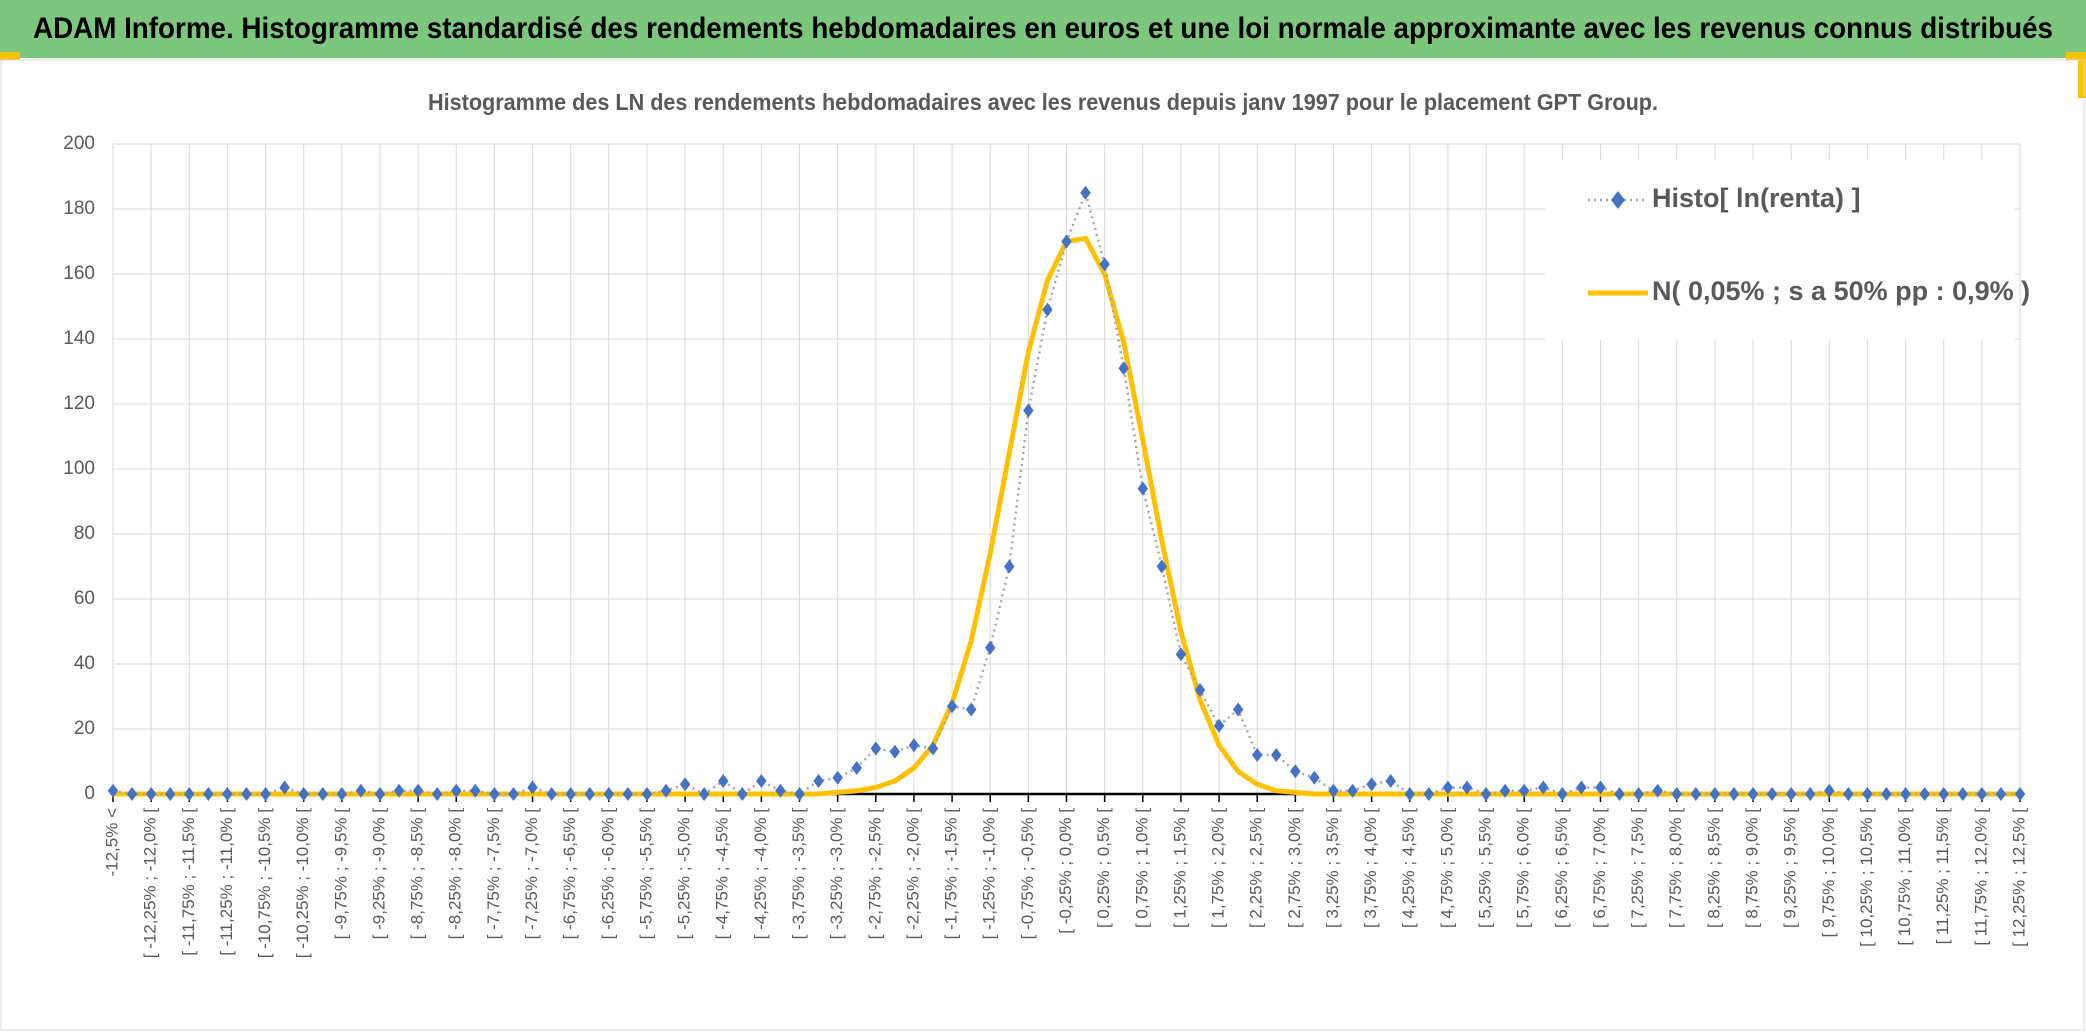  Describe the element at coordinates (989, 874) in the screenshot. I see `x-tick-label: [ -1,25% ; -1,0% [` at that location.